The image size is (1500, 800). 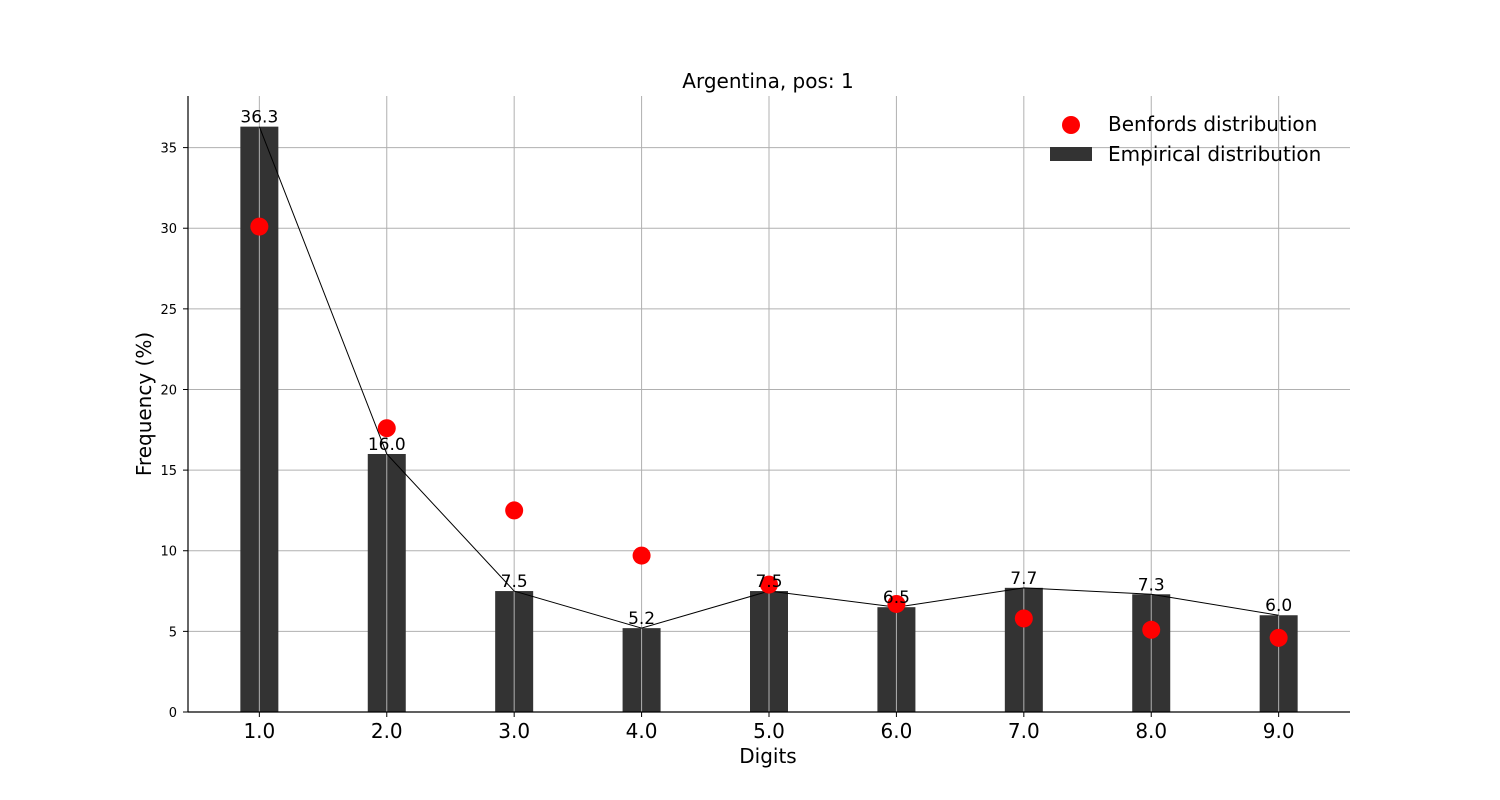 What do you see at coordinates (1024, 731) in the screenshot?
I see `x-tick-label: 7.0` at bounding box center [1024, 731].